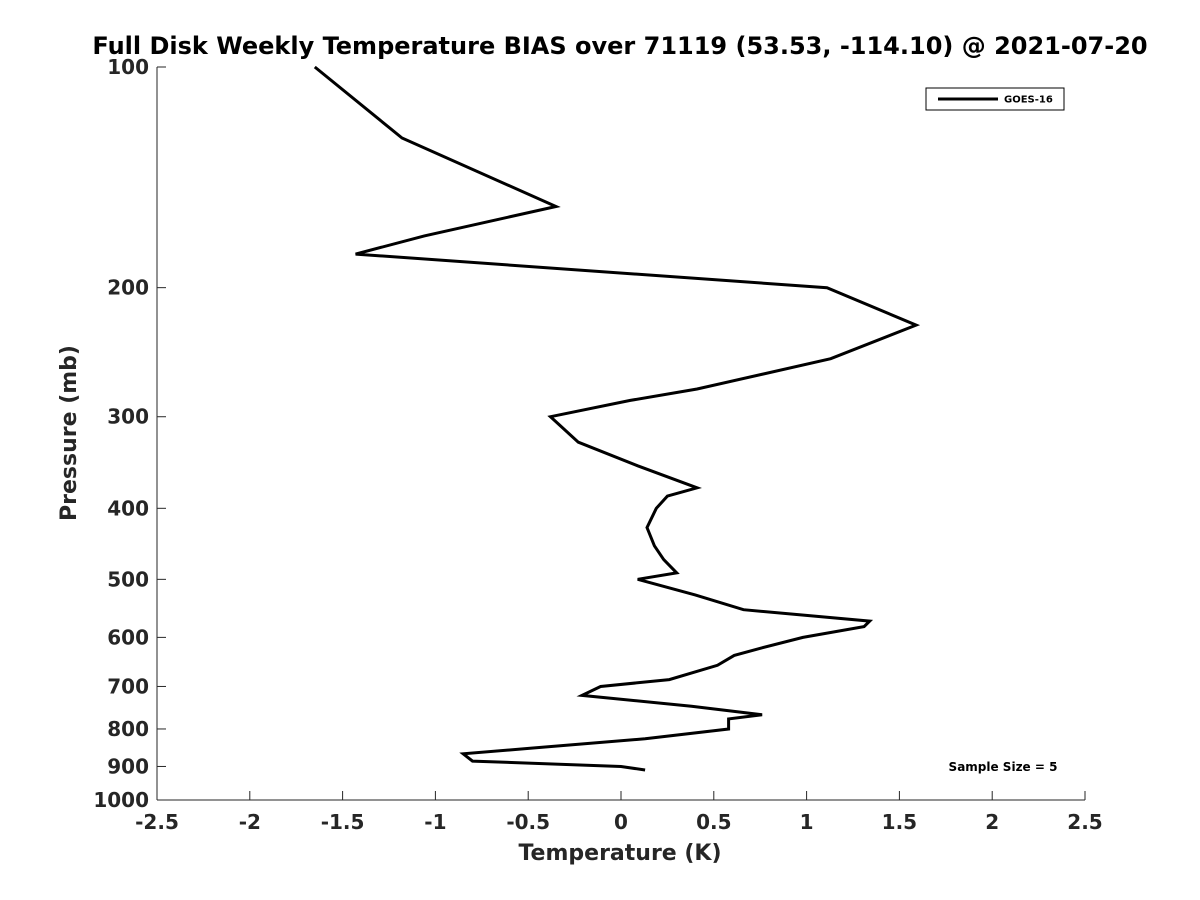 Image resolution: width=1200 pixels, height=900 pixels. Describe the element at coordinates (1028, 100) in the screenshot. I see `legend-label: GOES-16` at that location.